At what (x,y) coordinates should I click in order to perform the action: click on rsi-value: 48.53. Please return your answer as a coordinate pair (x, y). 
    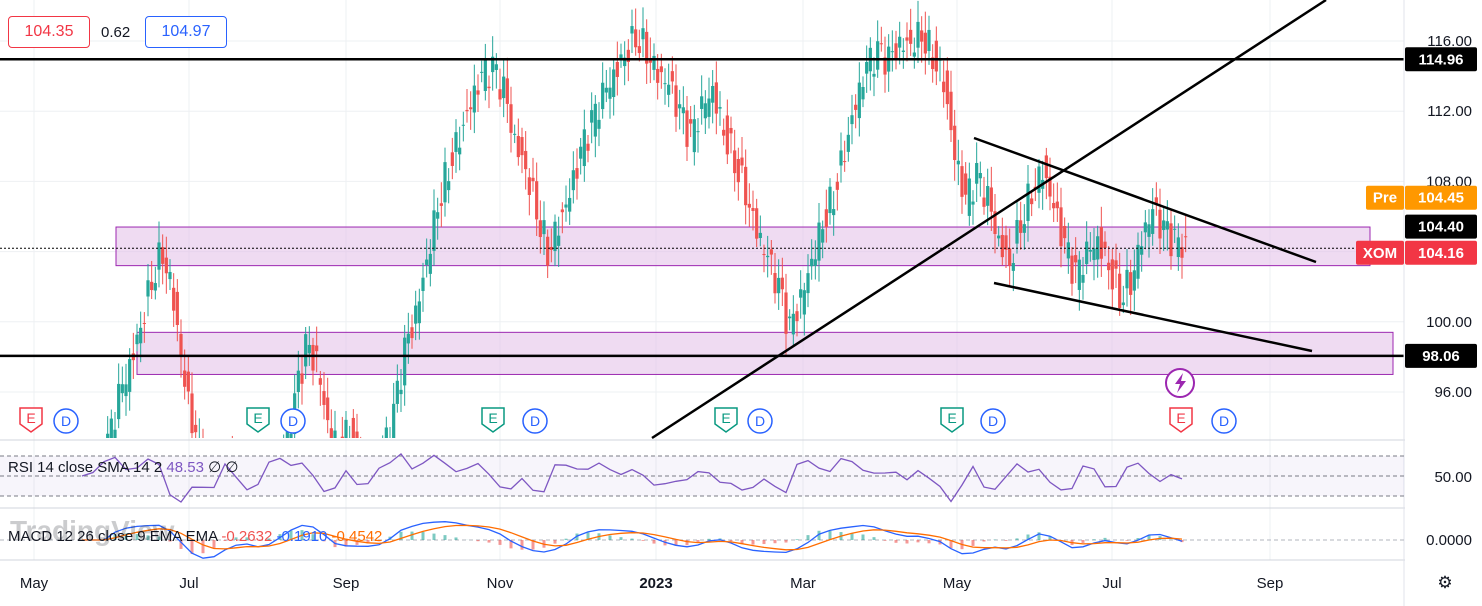
    Looking at the image, I should click on (187, 467).